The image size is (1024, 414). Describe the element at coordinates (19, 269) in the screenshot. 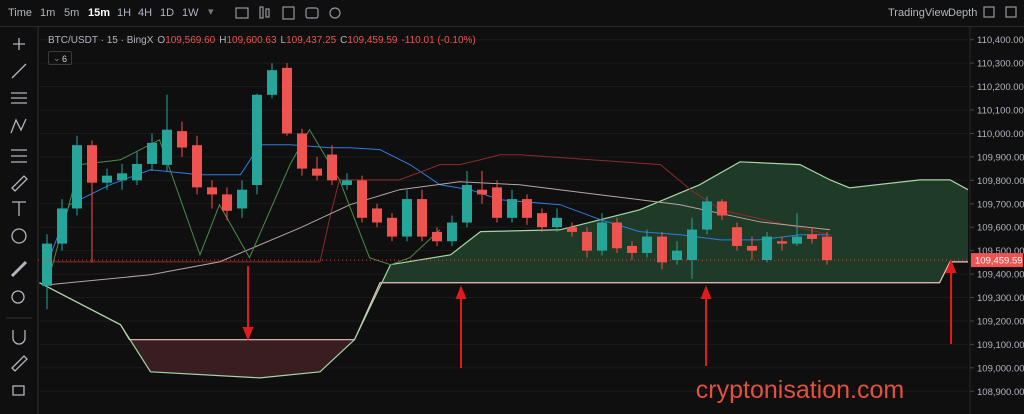

I see `ruler-tool` at that location.